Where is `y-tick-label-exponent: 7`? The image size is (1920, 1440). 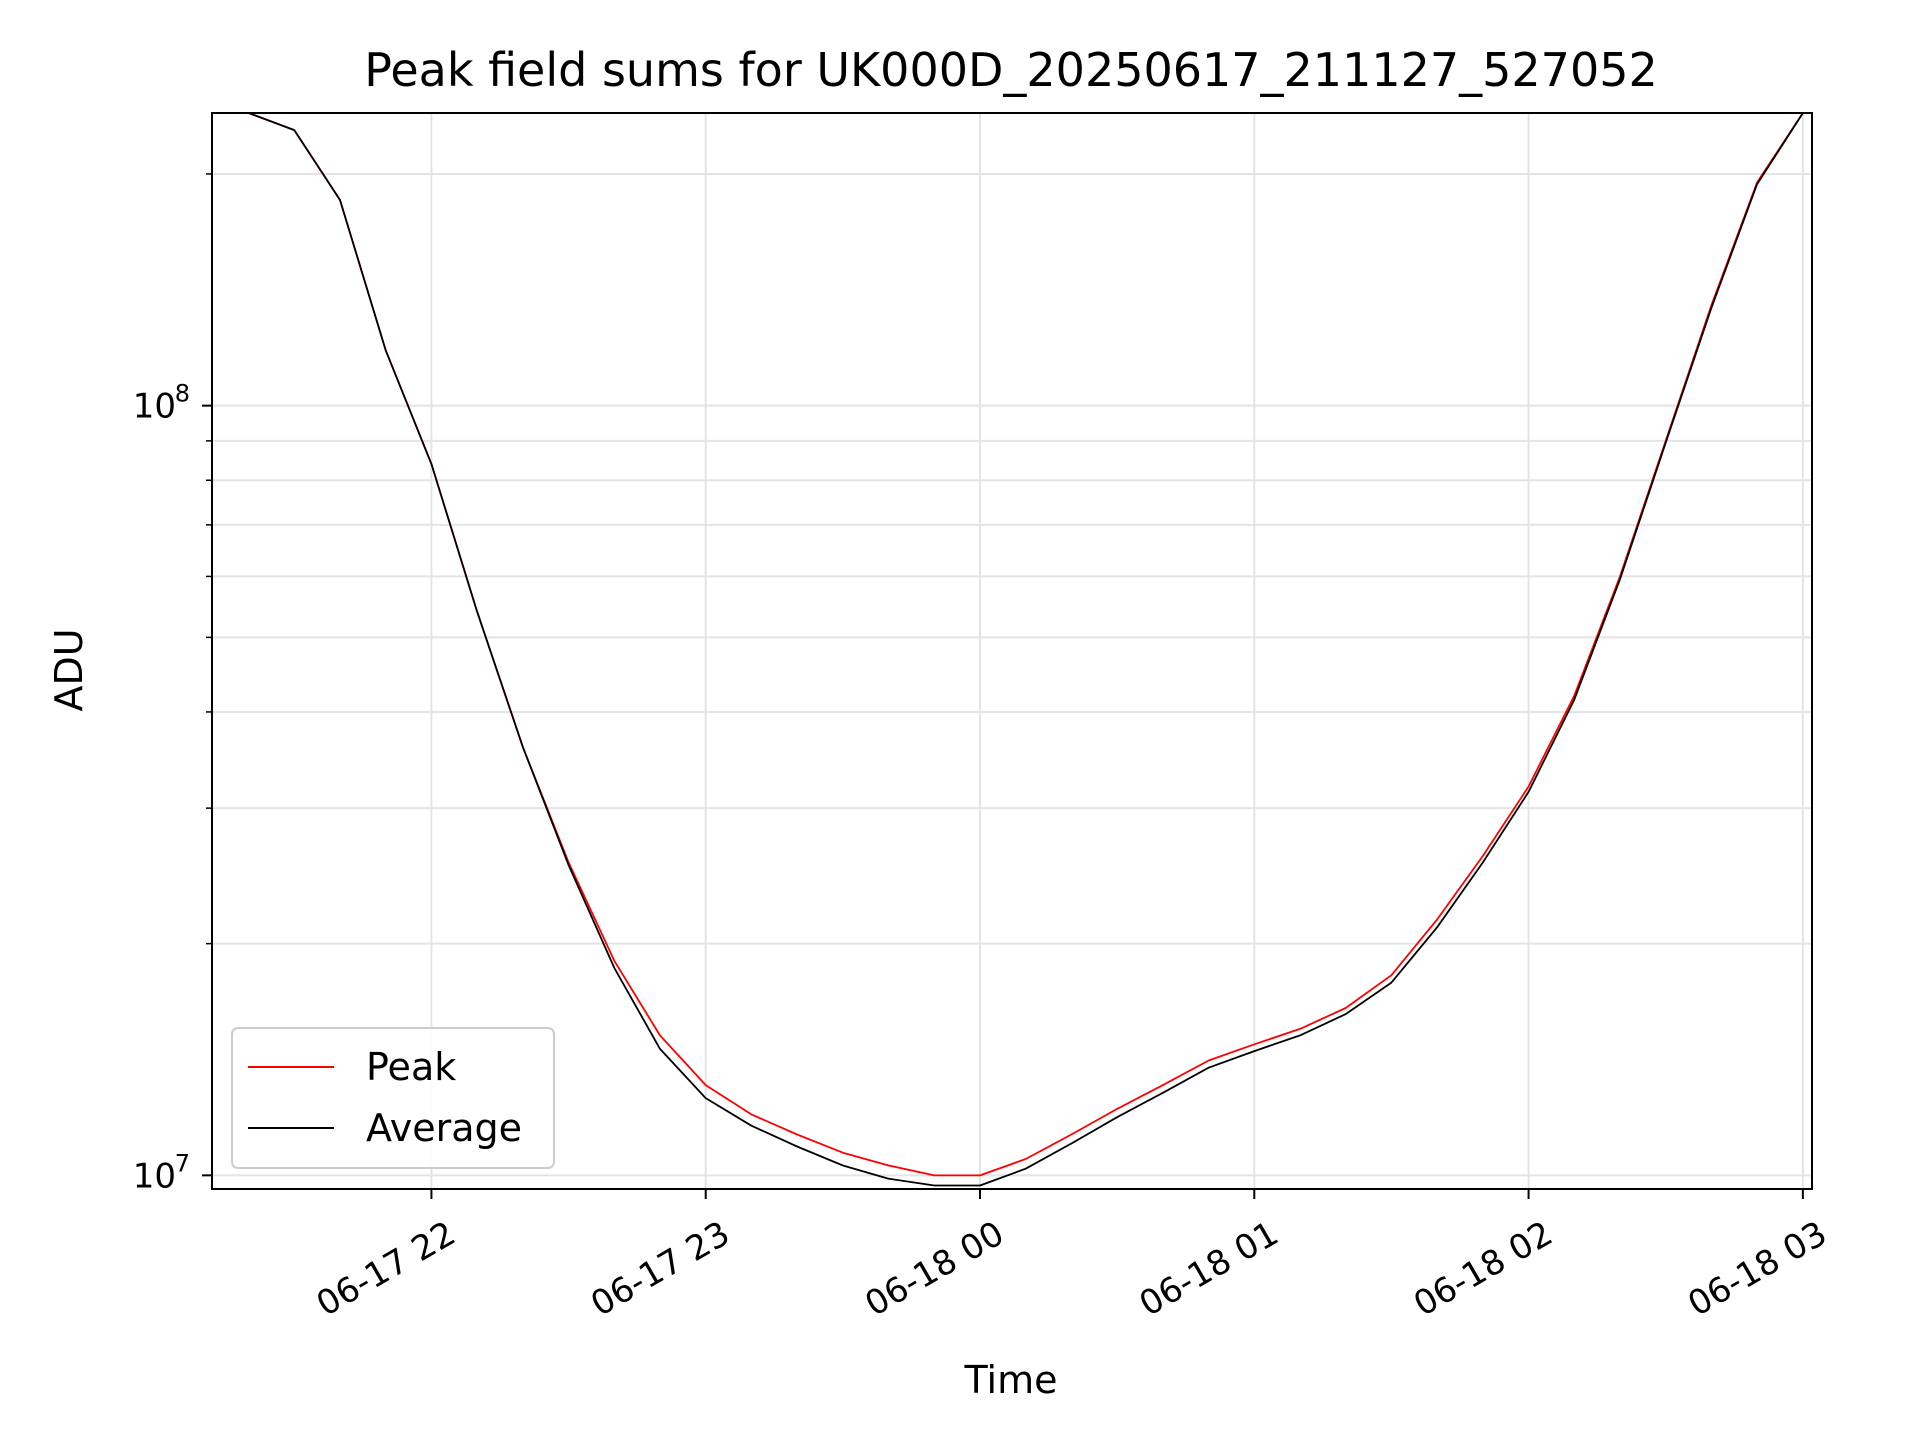 y-tick-label-exponent: 7 is located at coordinates (182, 1163).